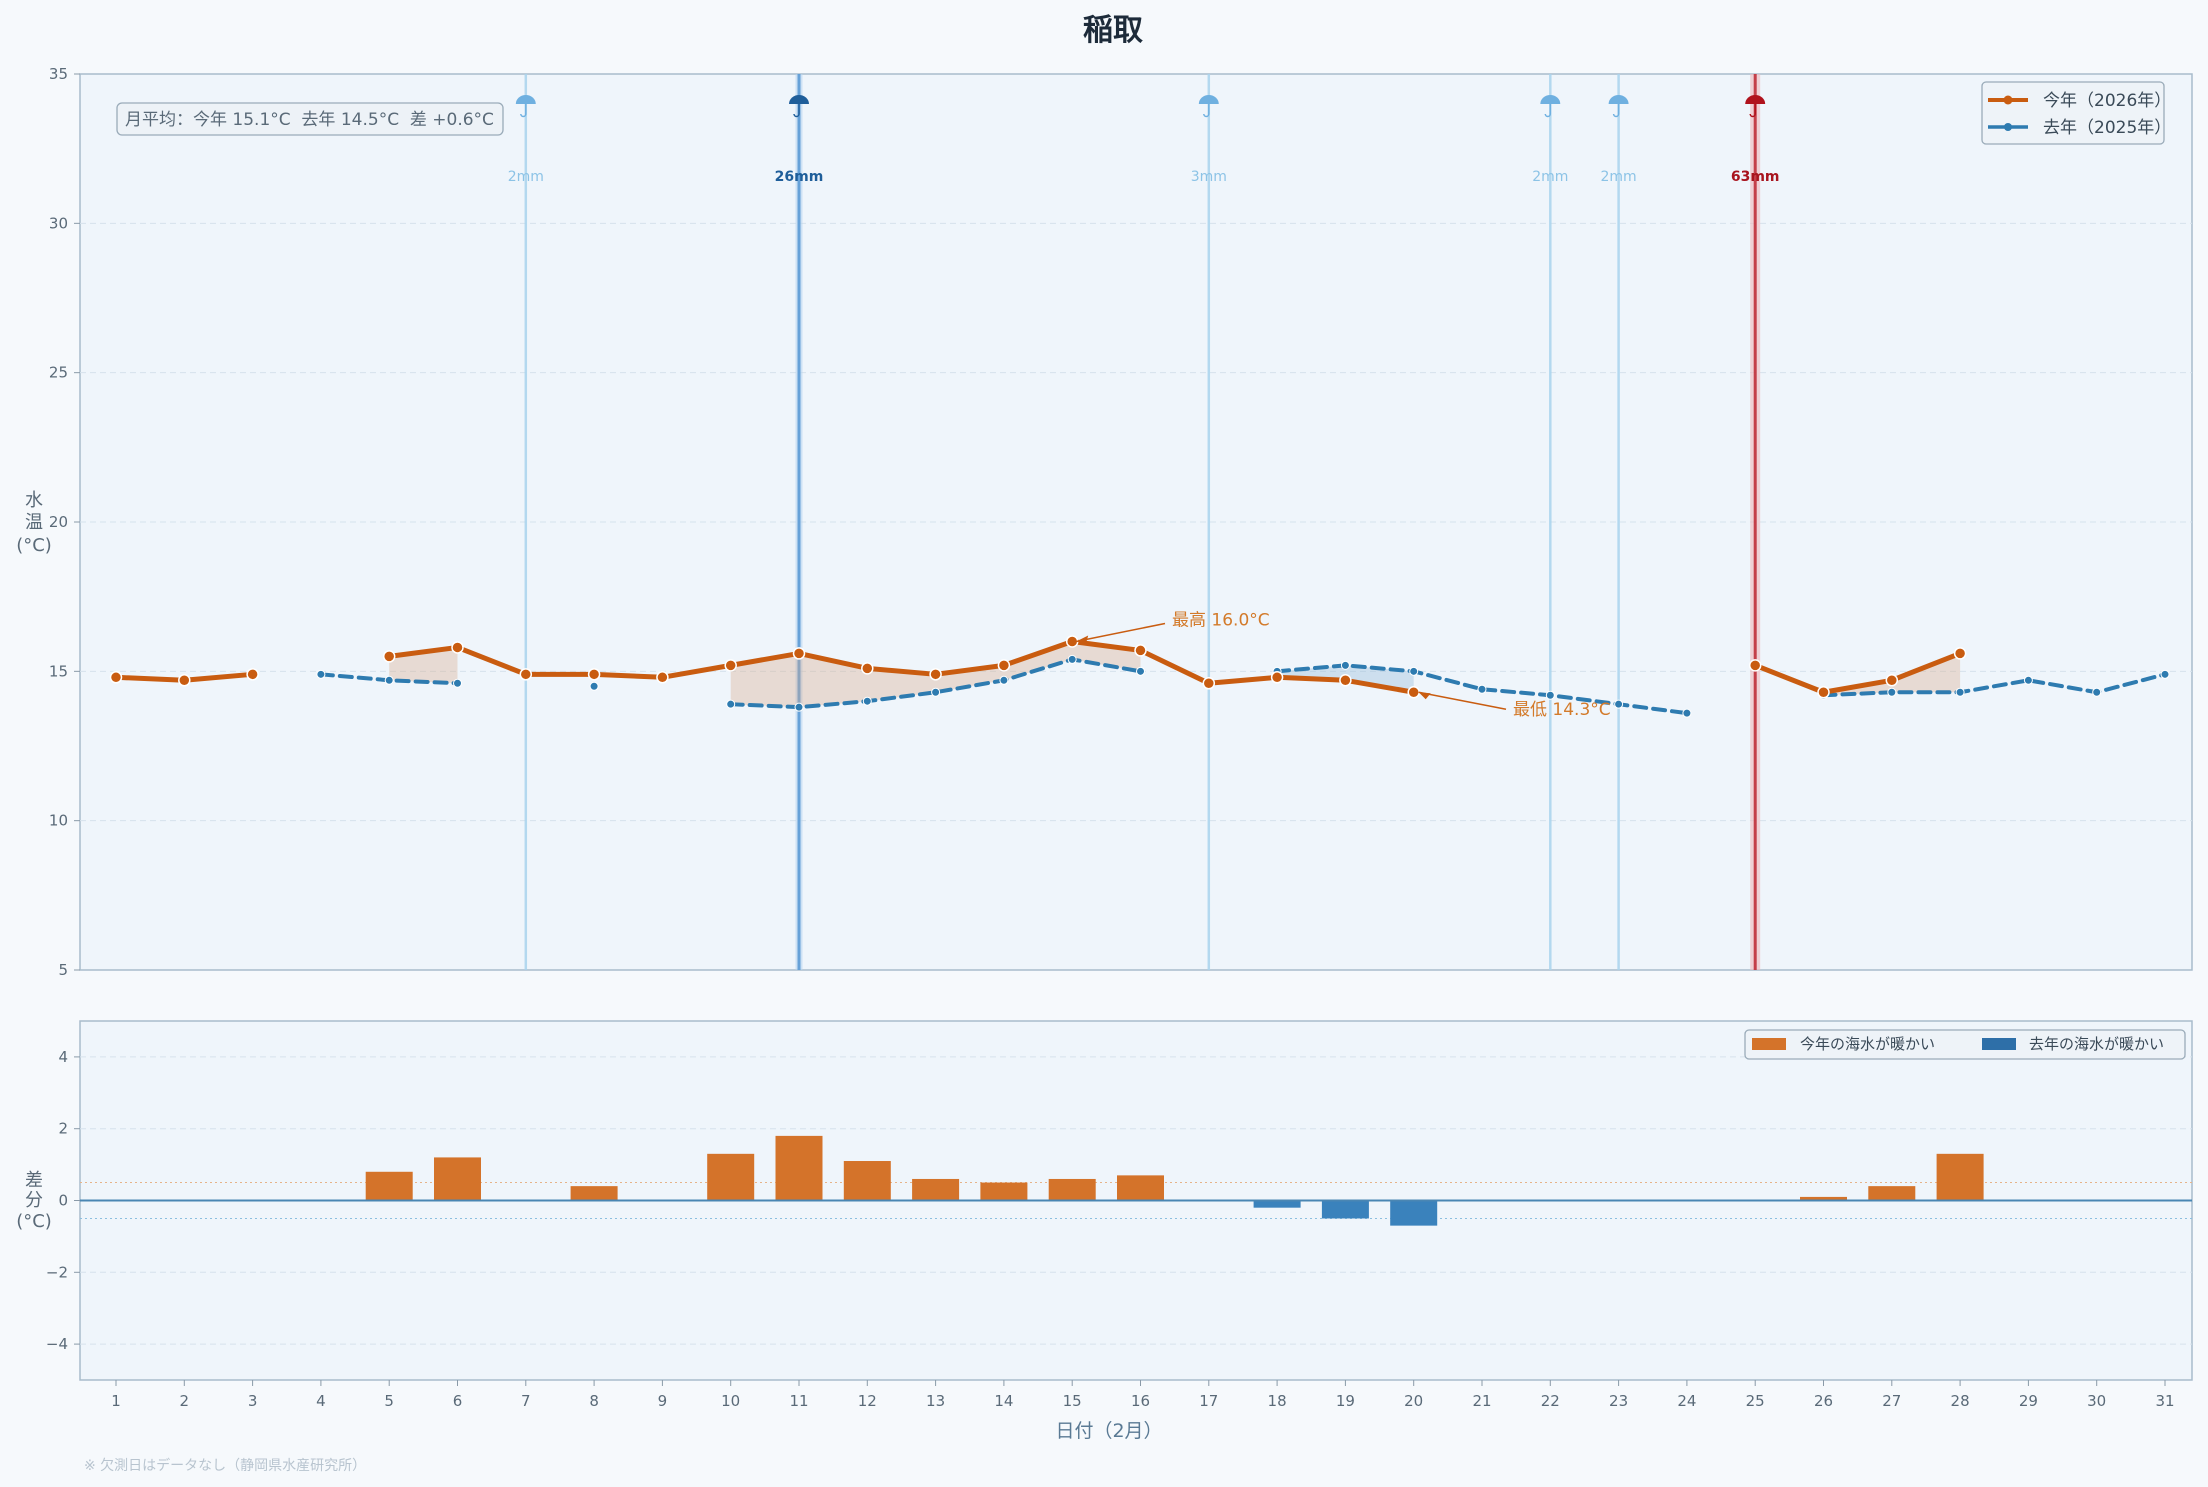 Image resolution: width=2208 pixels, height=1487 pixels. Describe the element at coordinates (1994, 685) in the screenshot. I see `last-year-line-segment` at that location.